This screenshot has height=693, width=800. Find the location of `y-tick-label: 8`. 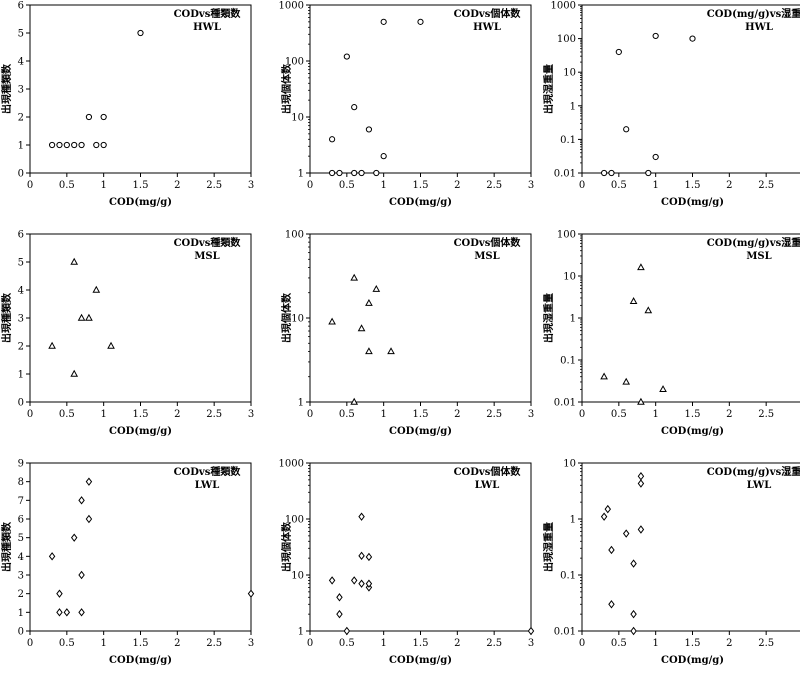

y-tick-label: 8 is located at coordinates (21, 482).